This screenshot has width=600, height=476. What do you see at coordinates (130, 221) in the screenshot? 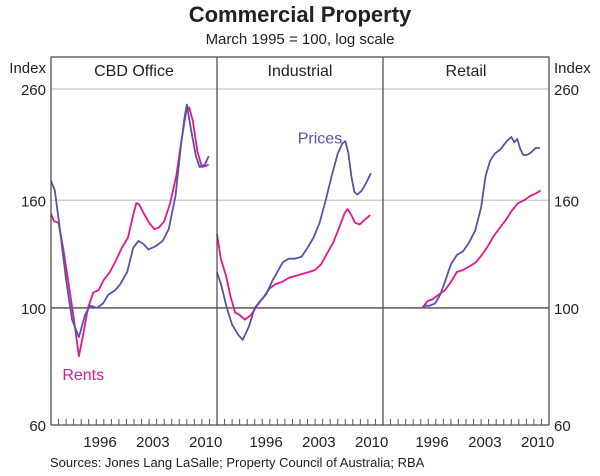
I see `series-cbd-office-prices` at bounding box center [130, 221].